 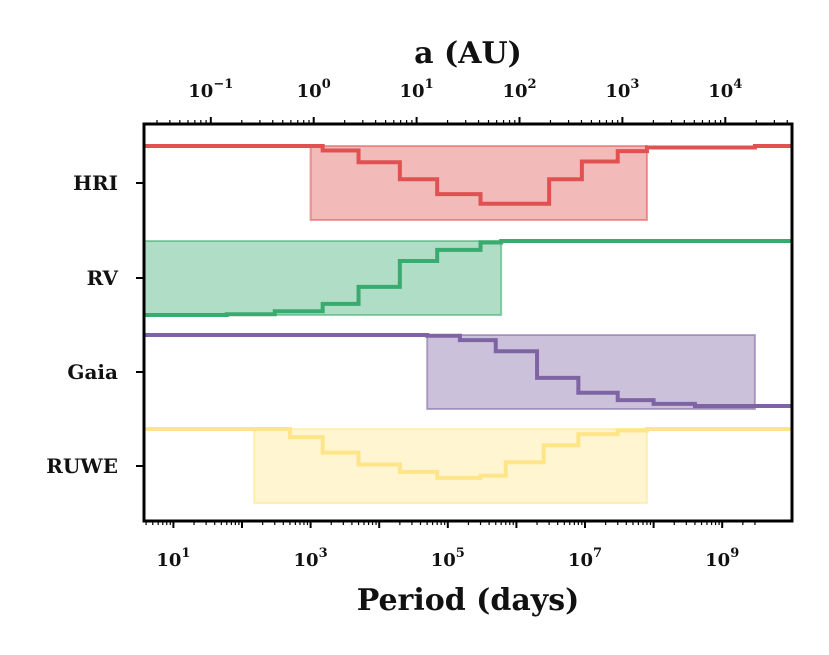 What do you see at coordinates (82, 466) in the screenshot?
I see `y-tick-label-ruwe: RUWE` at bounding box center [82, 466].